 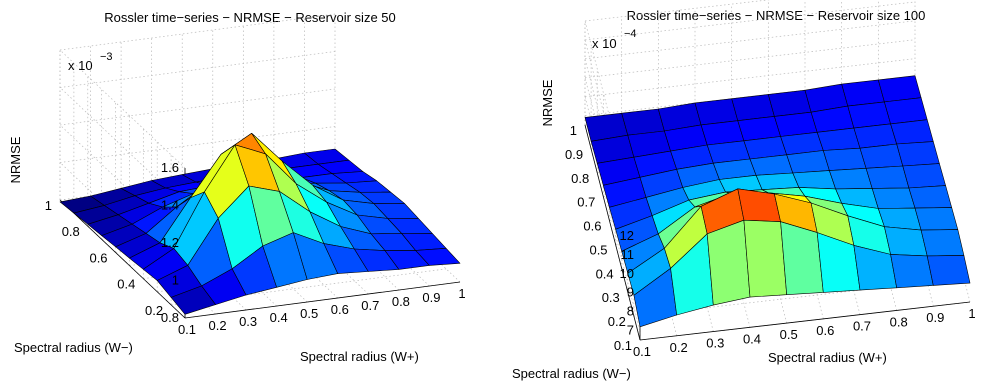 What do you see at coordinates (248, 321) in the screenshot?
I see `x-tick-label: 0.3` at bounding box center [248, 321].